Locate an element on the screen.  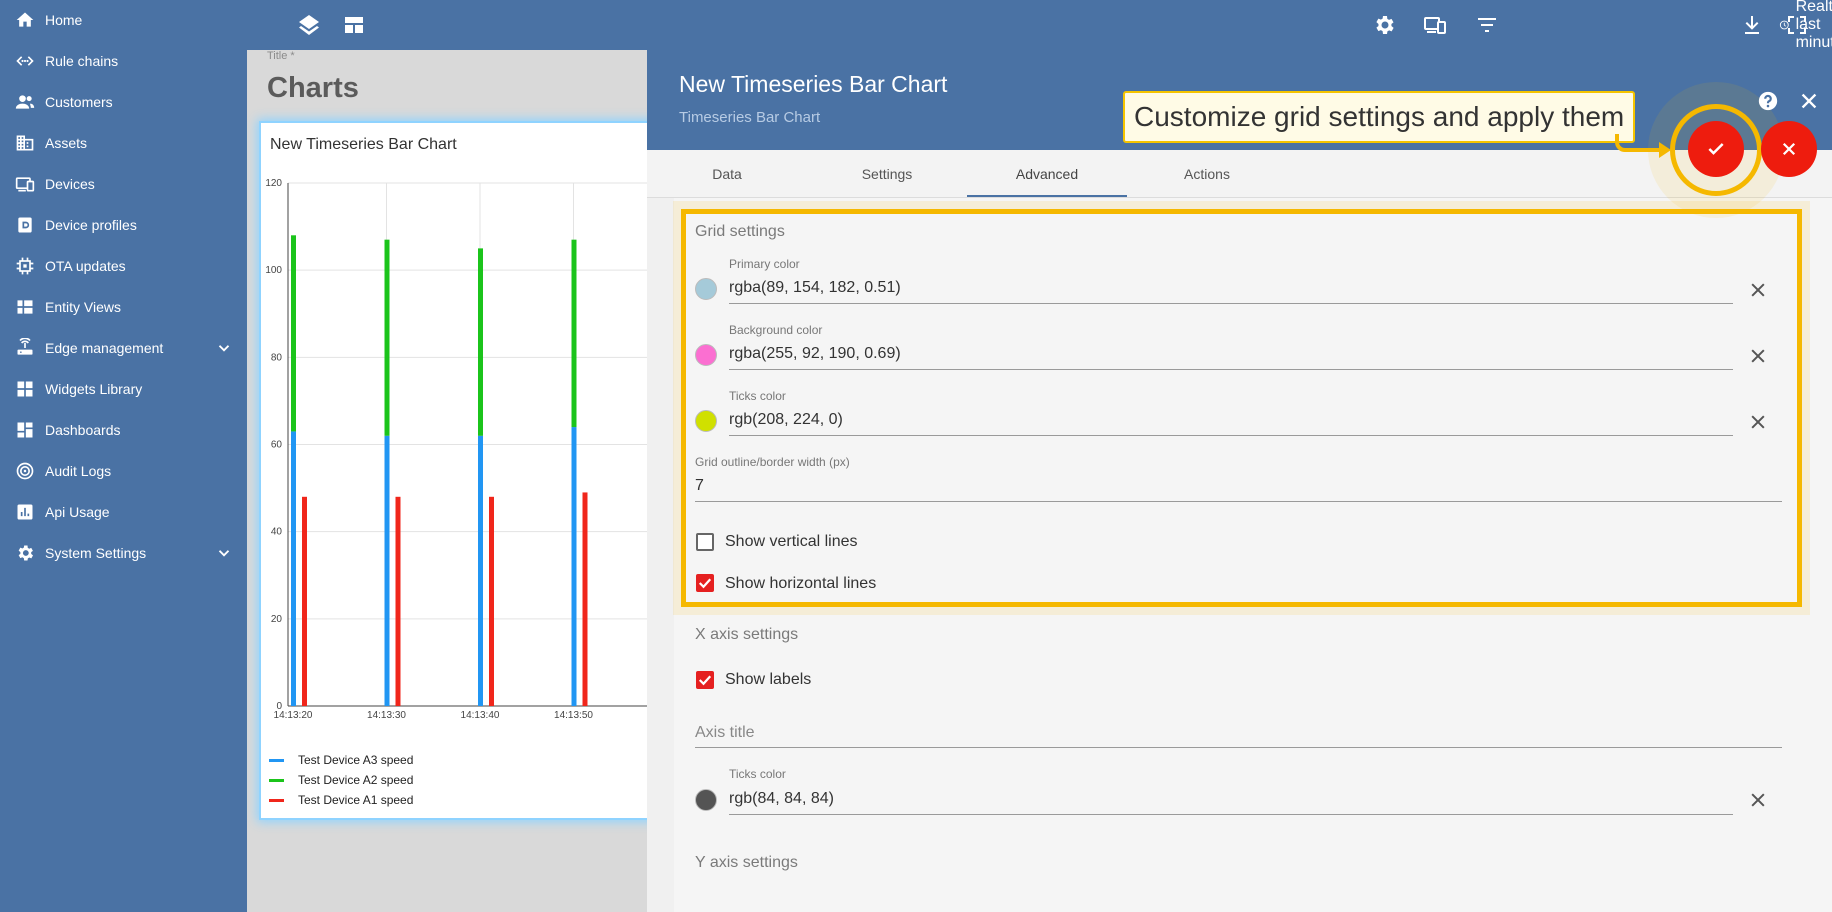
legend-item: Test Device A2 speed is located at coordinates (341, 780).